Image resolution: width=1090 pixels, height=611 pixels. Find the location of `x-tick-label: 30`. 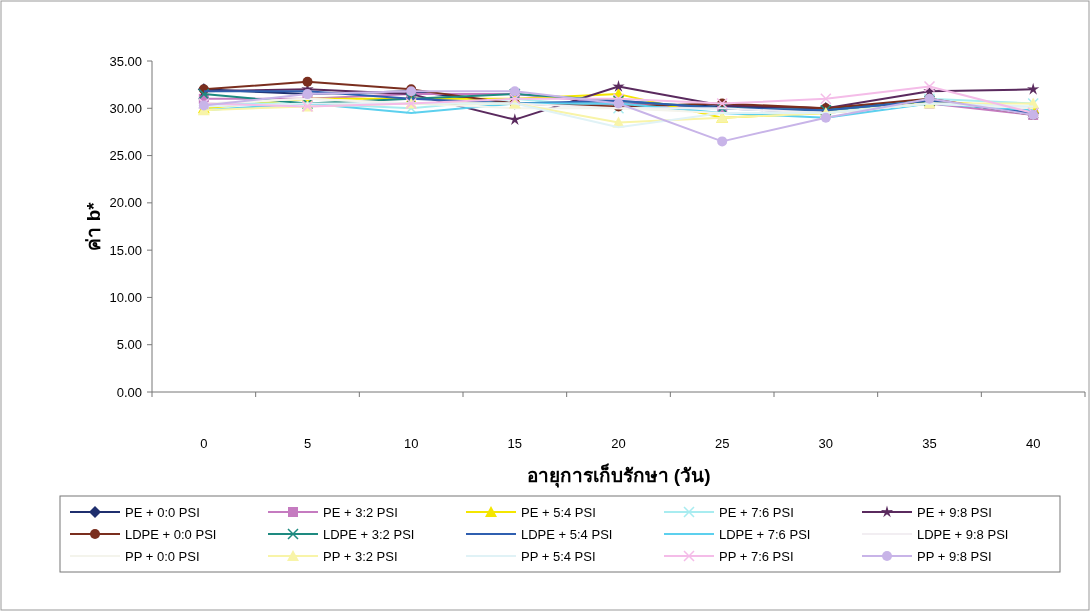

x-tick-label: 30 is located at coordinates (826, 443).